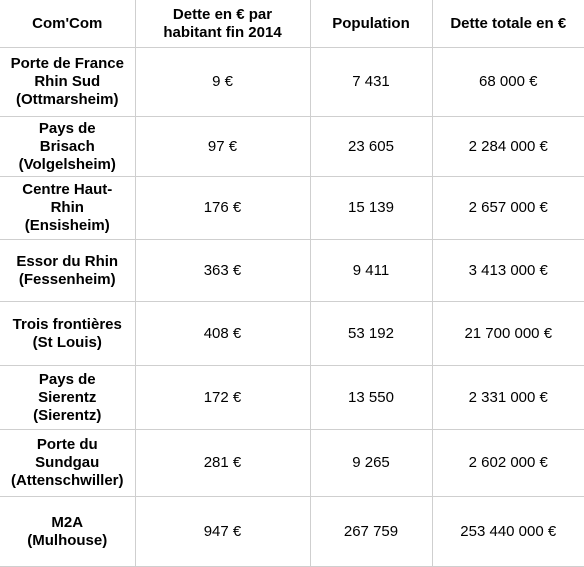 The height and width of the screenshot is (567, 584). Describe the element at coordinates (67, 444) in the screenshot. I see `cell-line: Porte du` at that location.